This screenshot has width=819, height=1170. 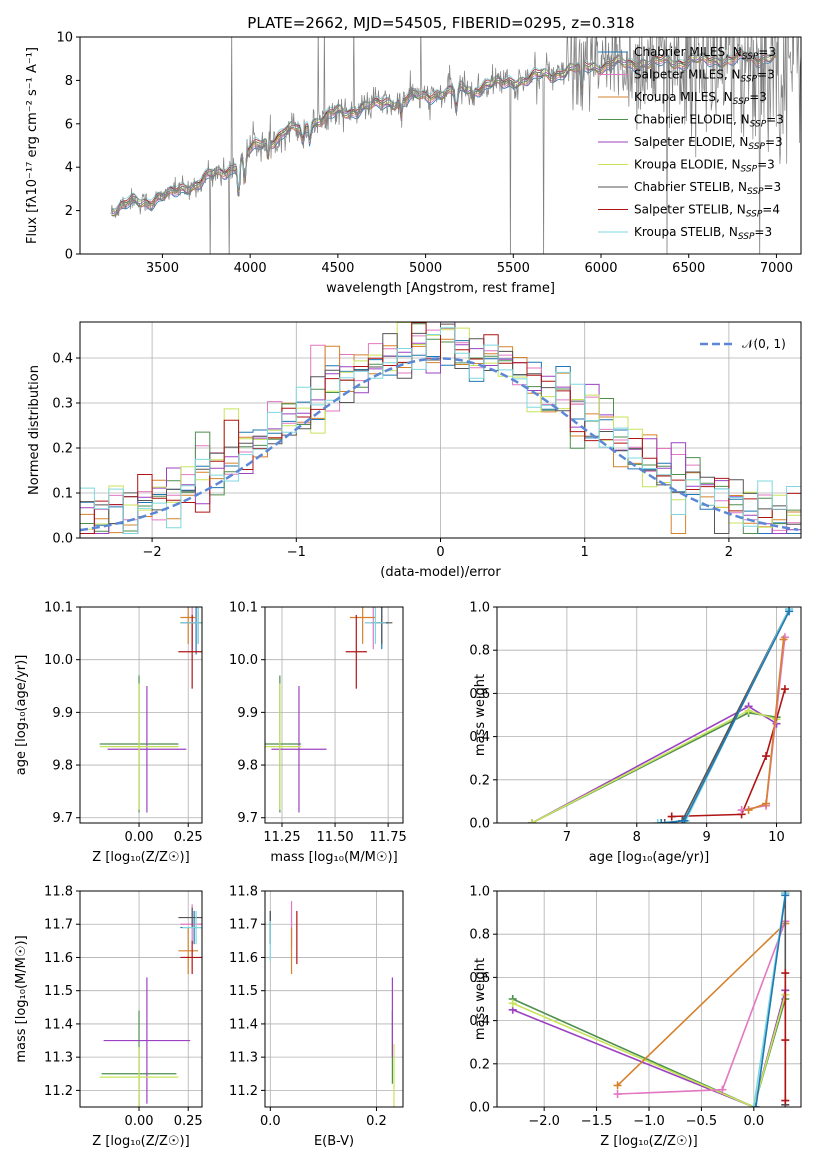 I want to click on y-tick-label: 10, so click(x=64, y=38).